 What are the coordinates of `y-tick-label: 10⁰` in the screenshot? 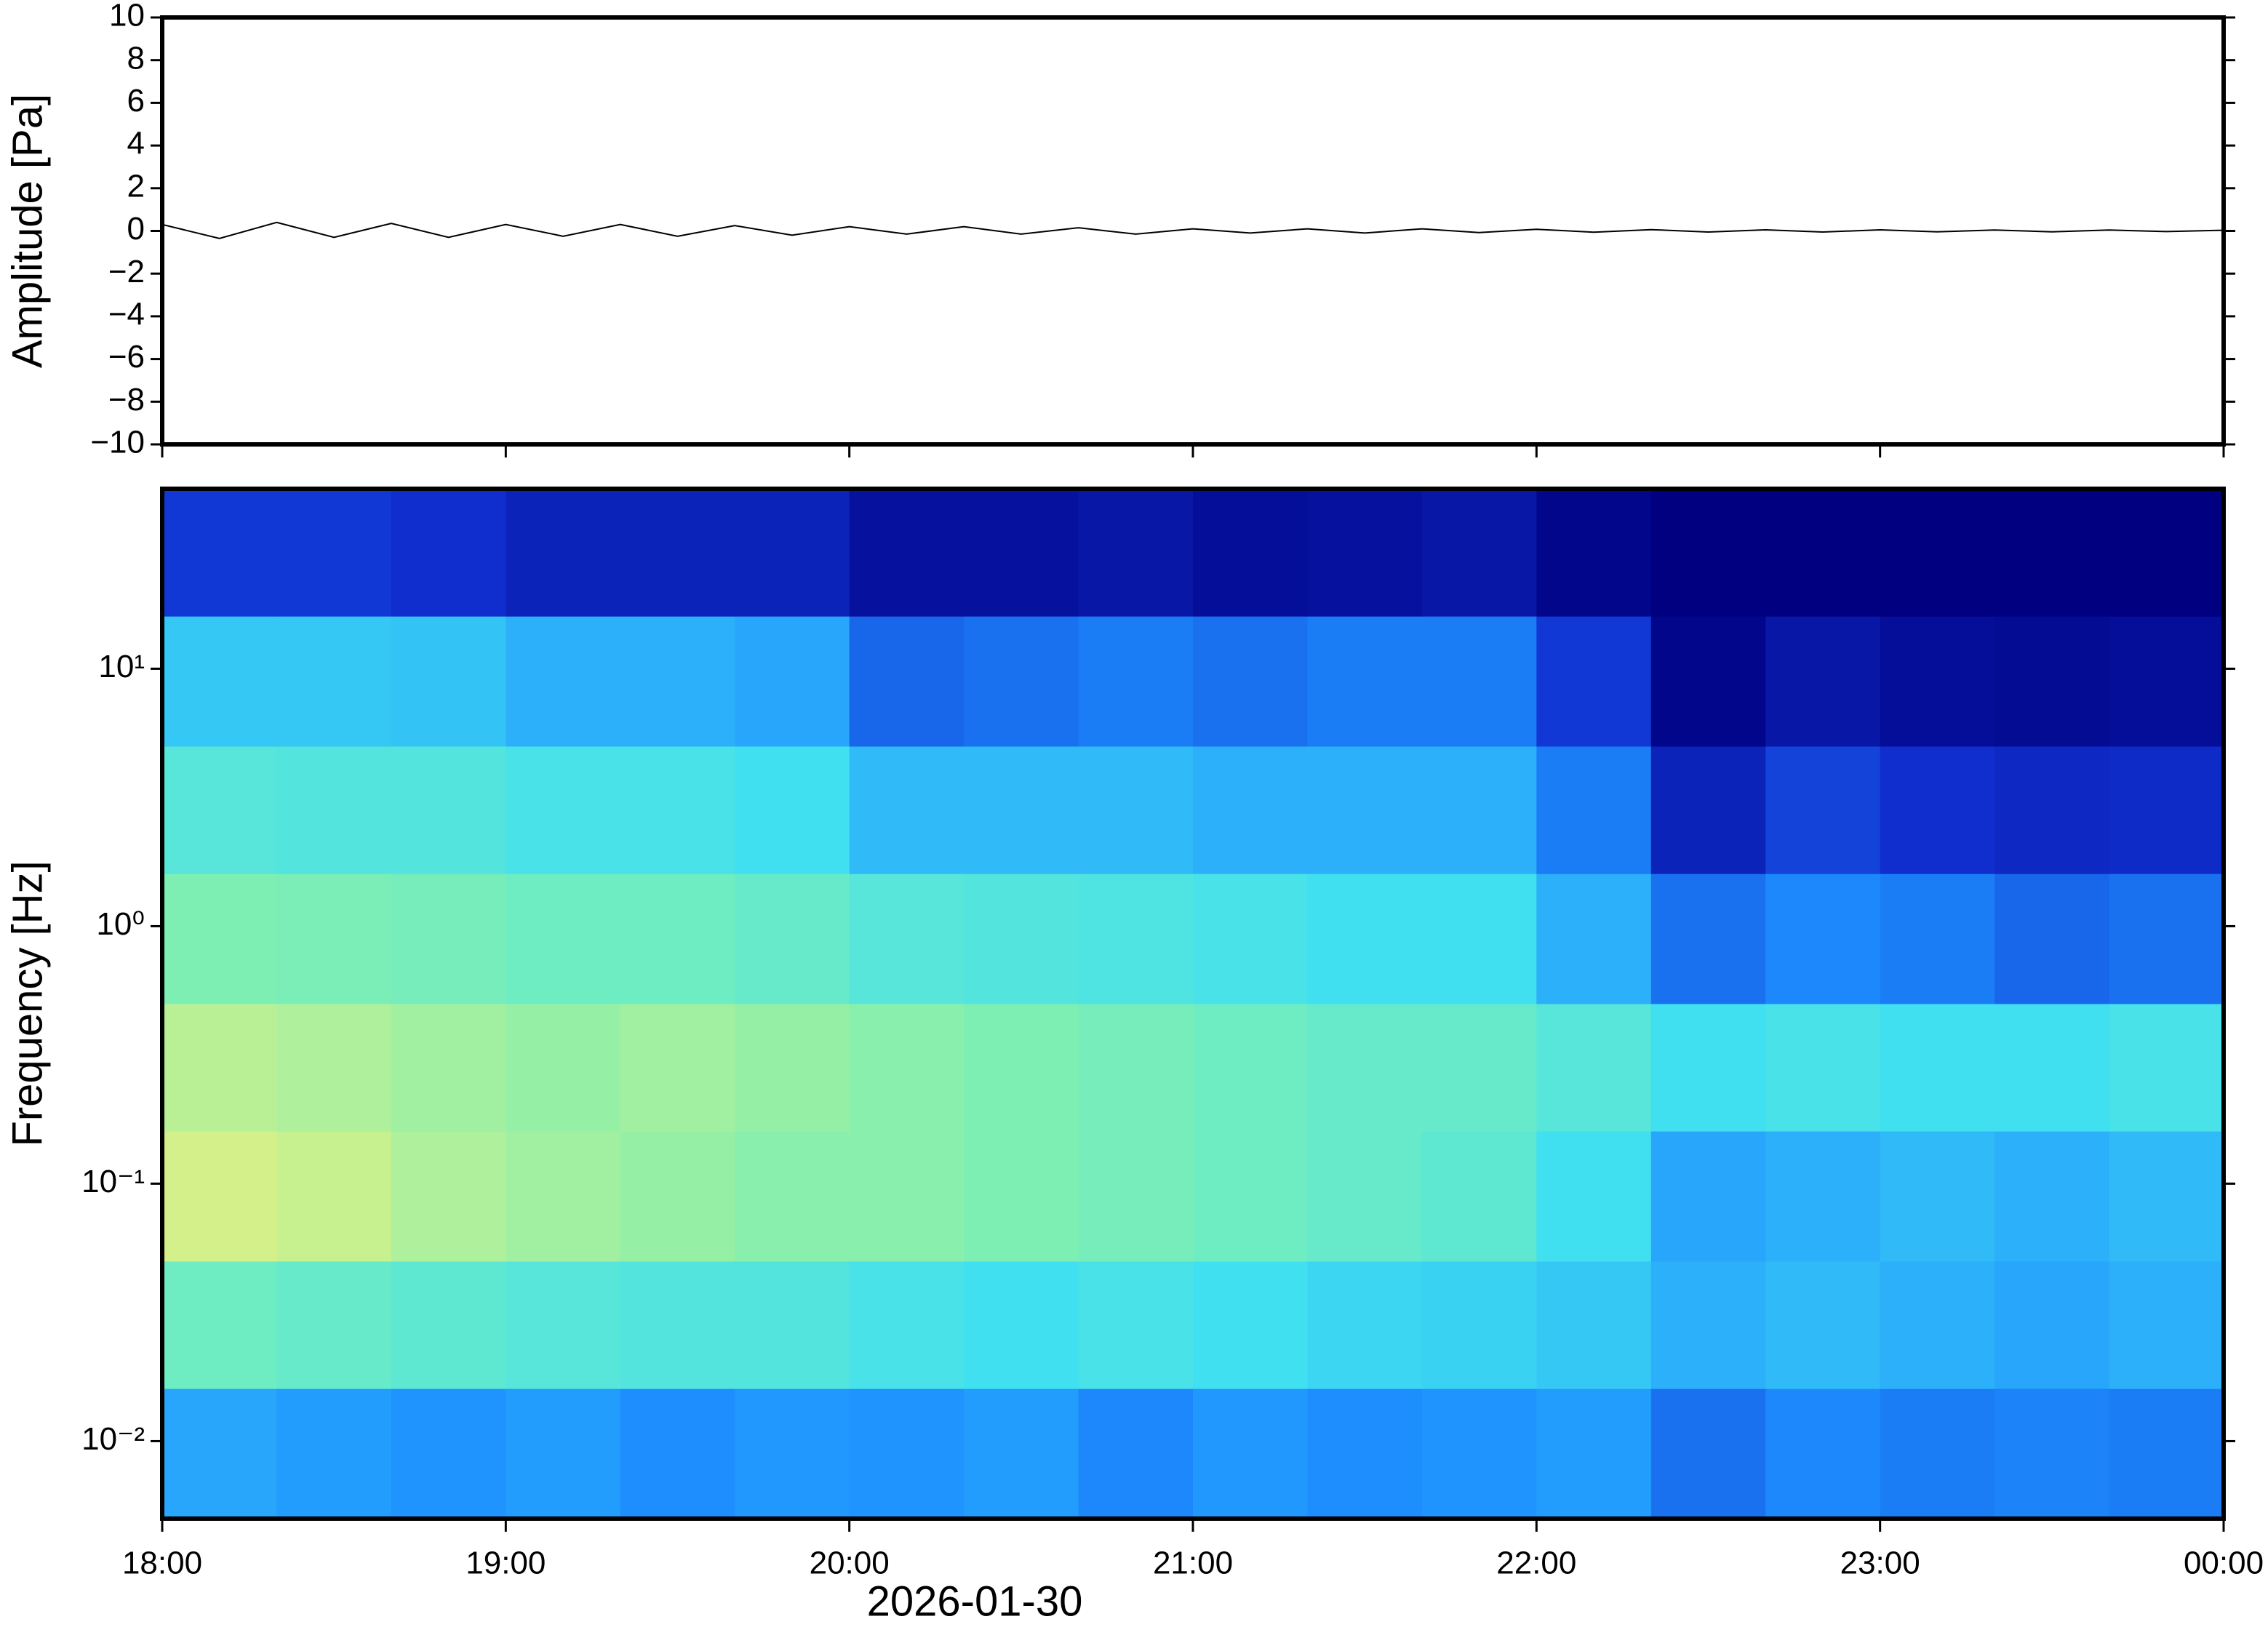 It's located at (121, 924).